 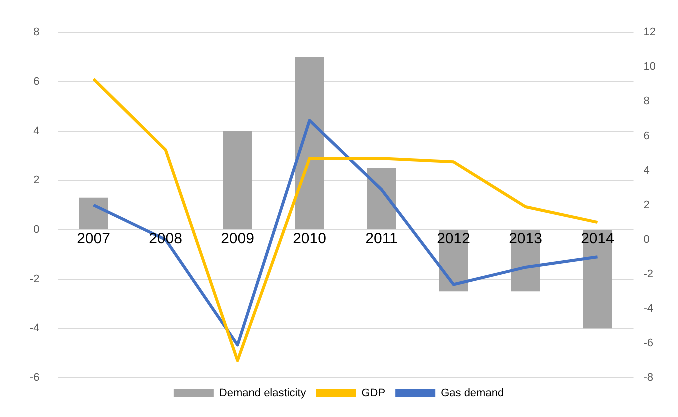 I want to click on y2-tick-label: -8, so click(x=649, y=378).